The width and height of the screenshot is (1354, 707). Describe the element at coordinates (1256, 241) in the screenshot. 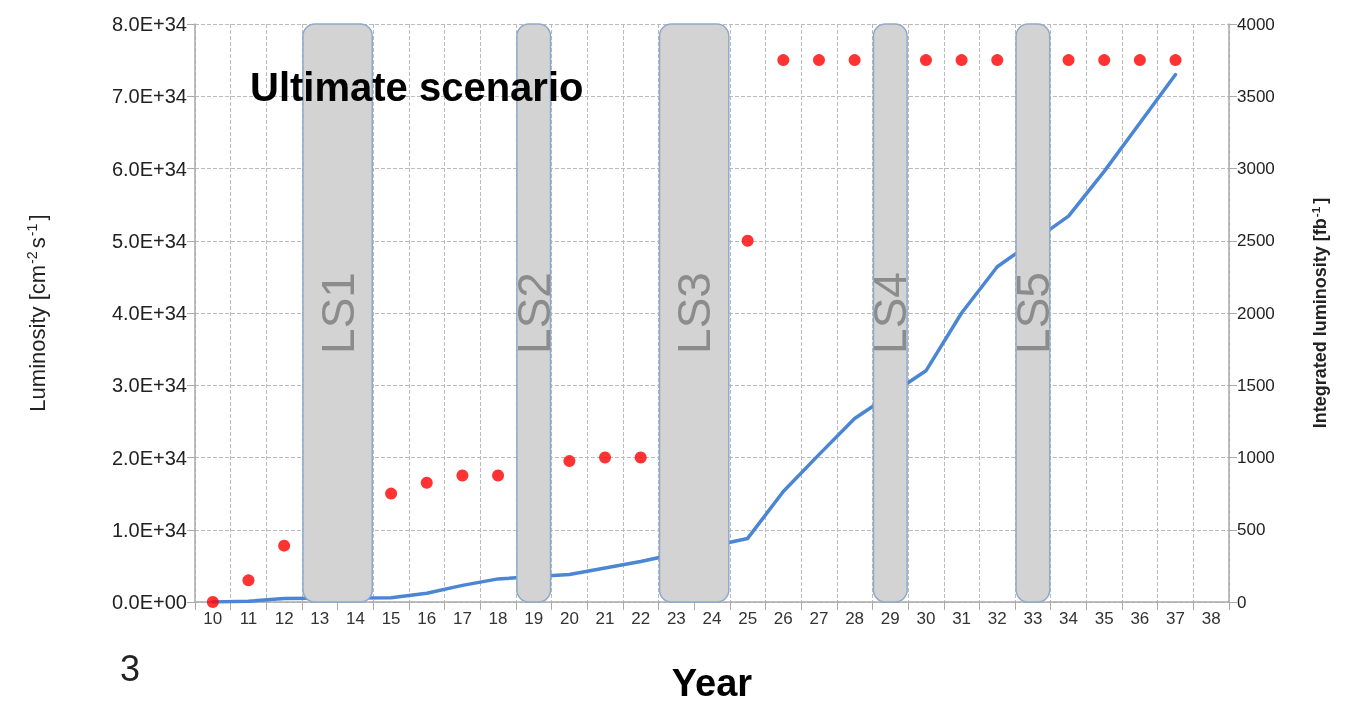

I see `y2-tick-label: 2500` at that location.